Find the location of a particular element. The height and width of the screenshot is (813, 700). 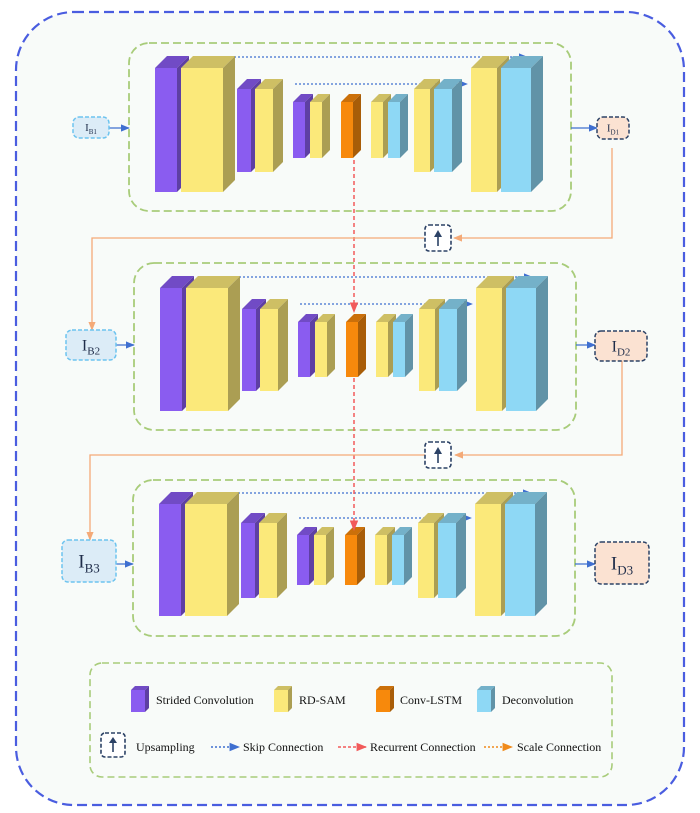

stage-1-frame is located at coordinates (350, 127).